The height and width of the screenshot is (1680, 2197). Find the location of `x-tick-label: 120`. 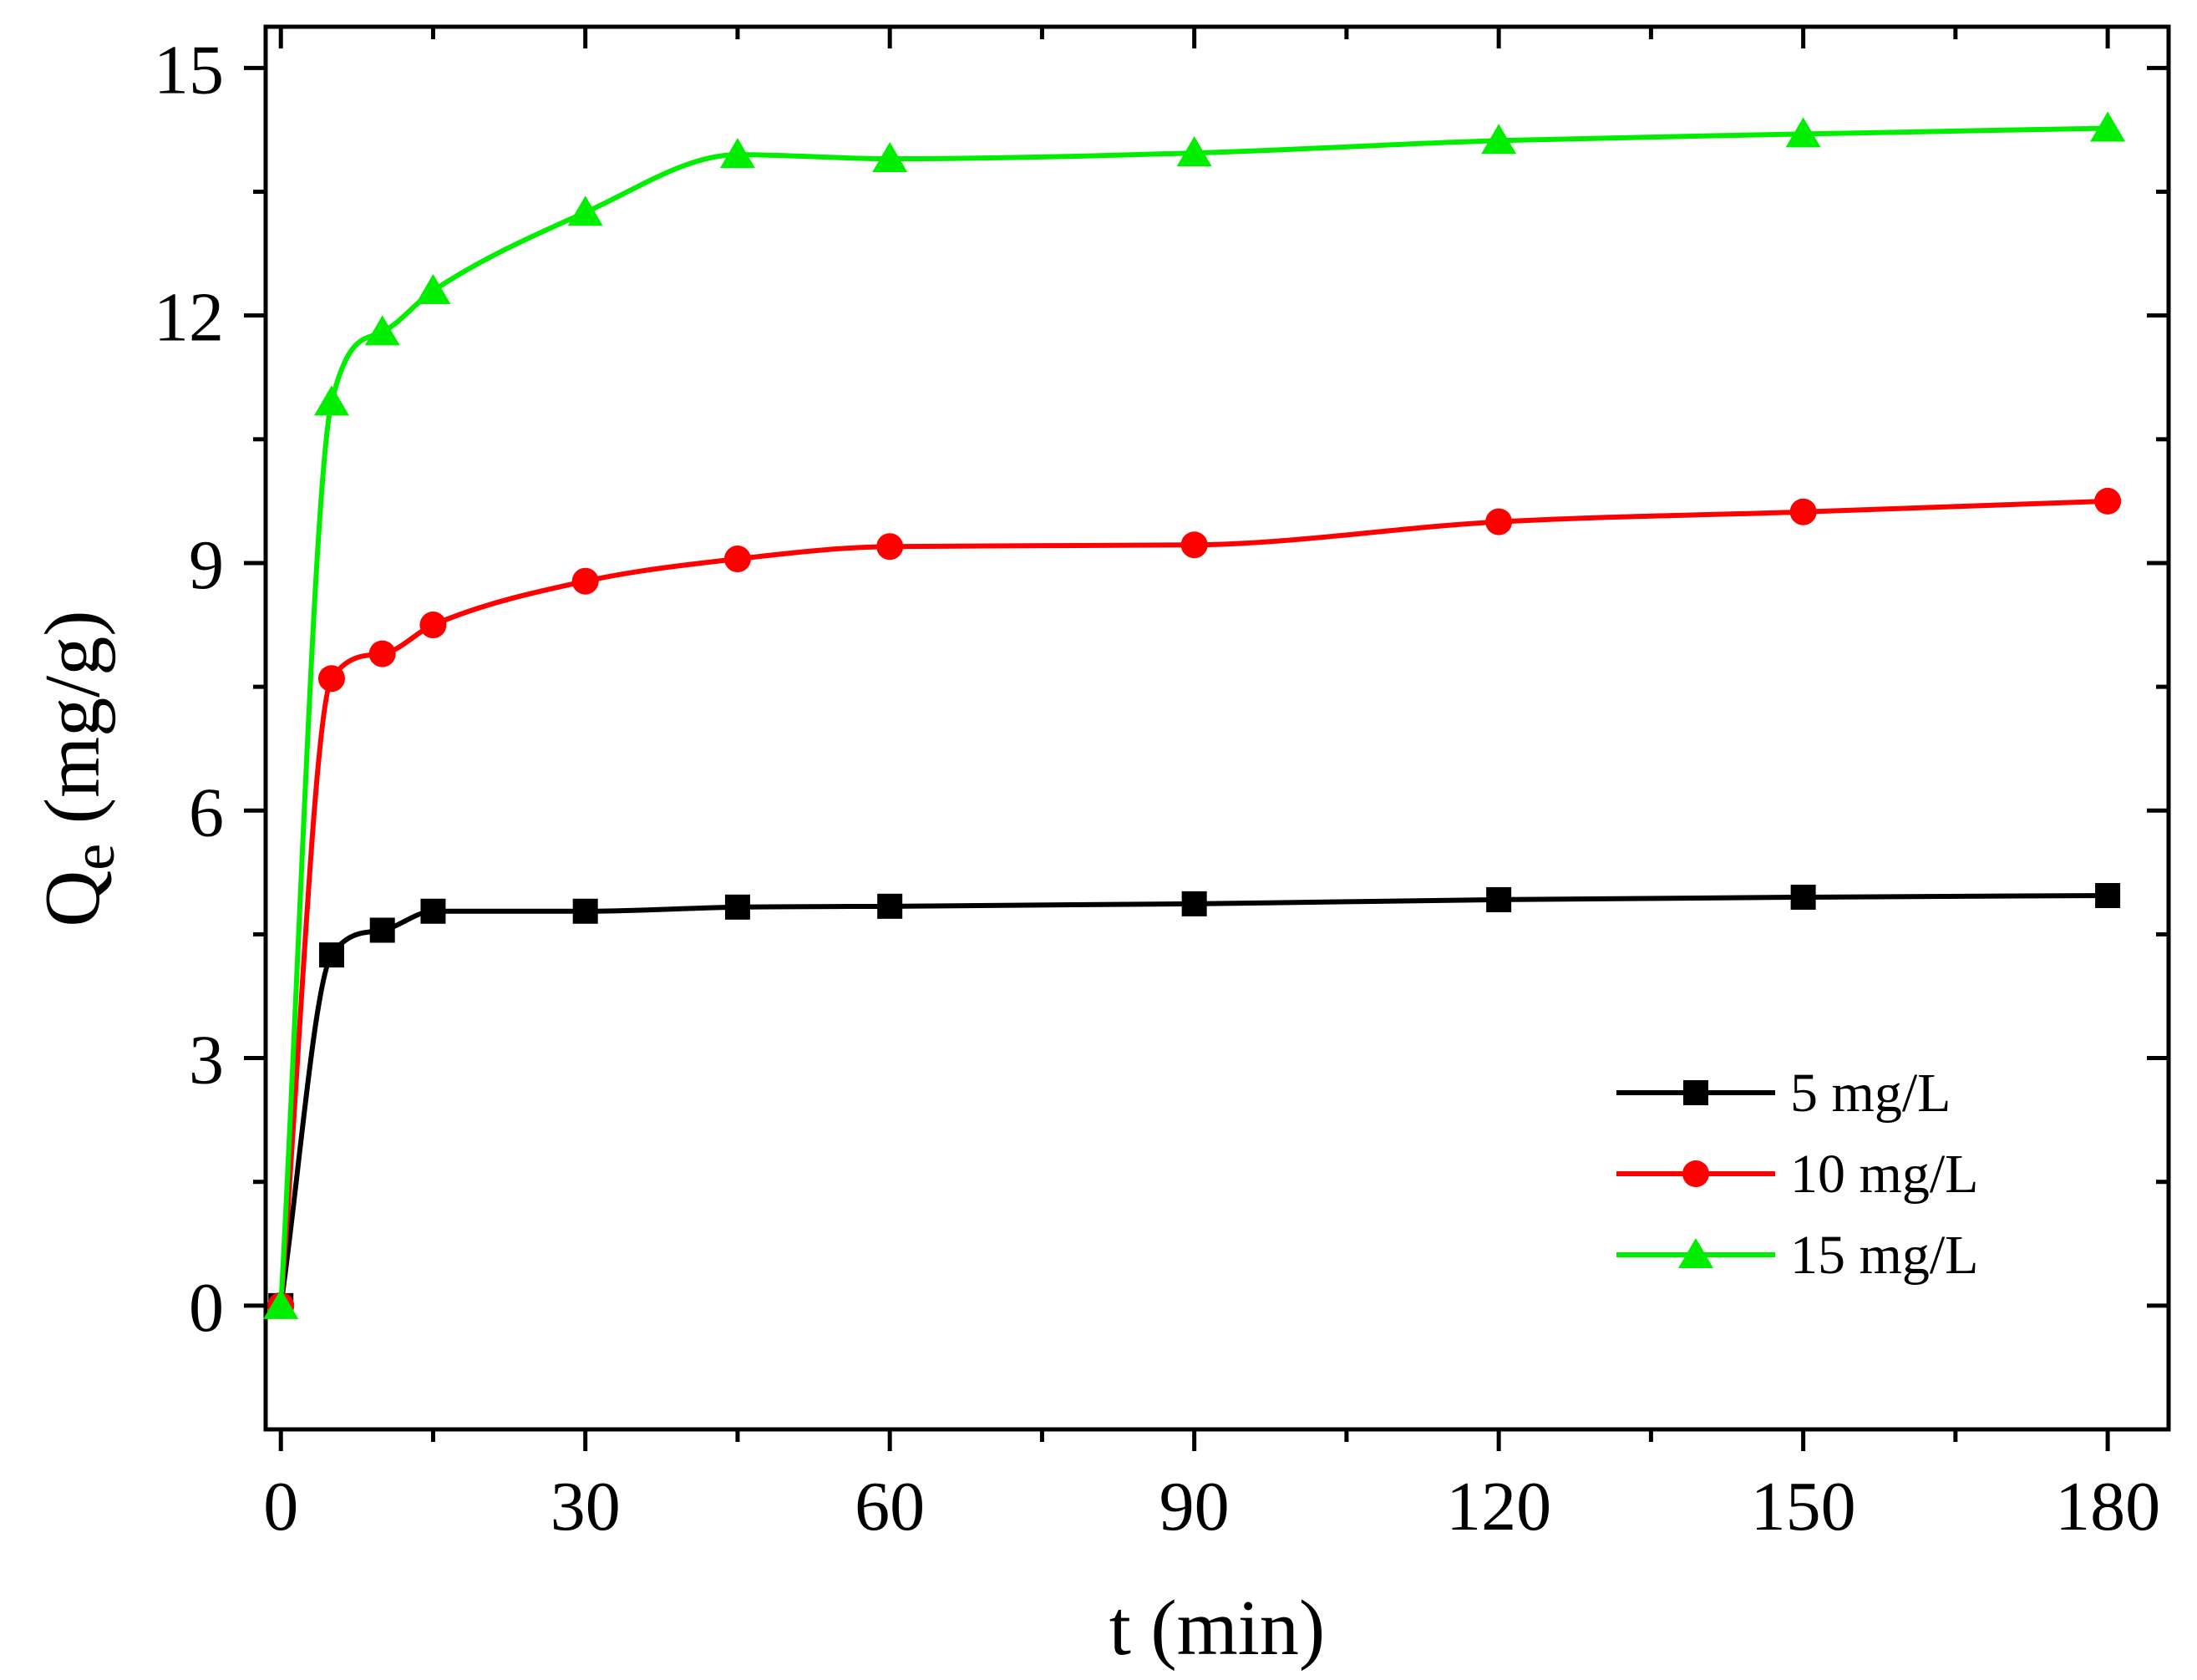

x-tick-label: 120 is located at coordinates (1499, 1506).